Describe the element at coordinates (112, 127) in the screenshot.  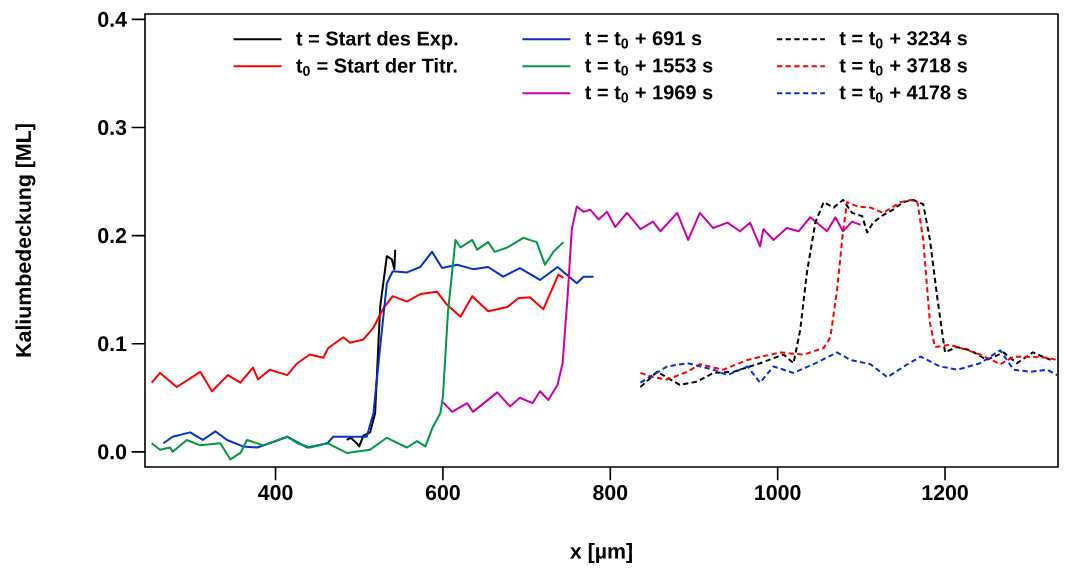
I see `y-tick-label: 0.3` at that location.